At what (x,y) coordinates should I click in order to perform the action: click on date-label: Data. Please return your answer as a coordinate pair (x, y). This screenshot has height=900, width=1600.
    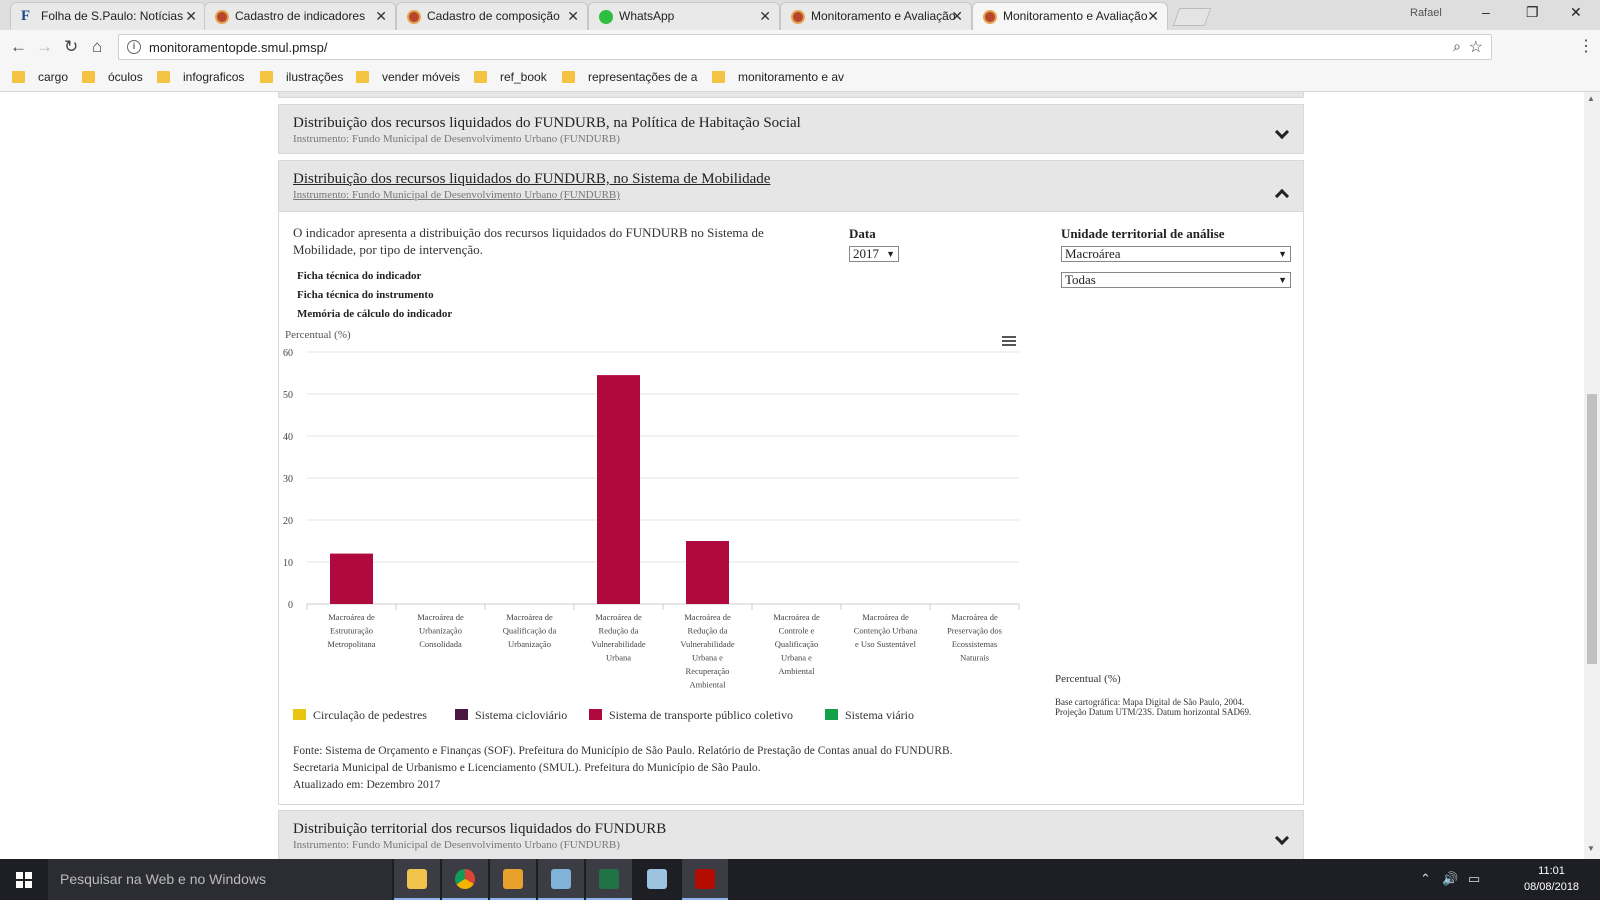
    Looking at the image, I should click on (862, 233).